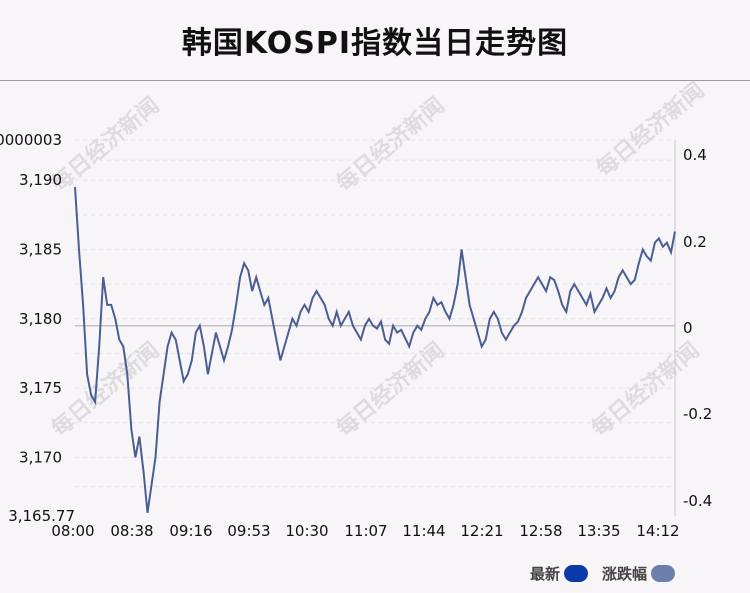  What do you see at coordinates (306, 531) in the screenshot?
I see `x-tick-label: 10:30` at bounding box center [306, 531].